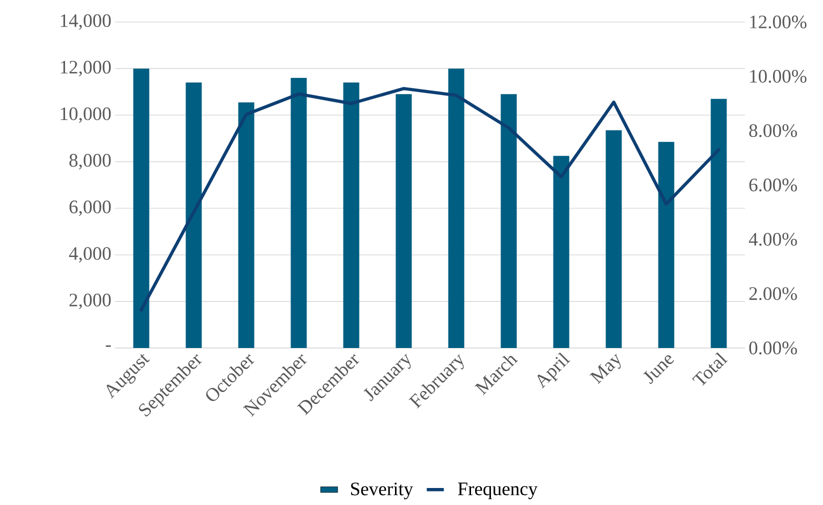  I want to click on y-tick-label: 6,000, so click(90, 208).